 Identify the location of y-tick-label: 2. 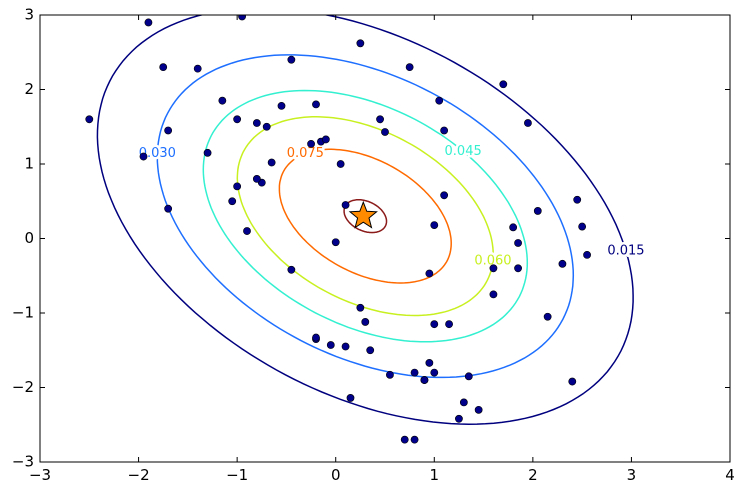
(29, 89).